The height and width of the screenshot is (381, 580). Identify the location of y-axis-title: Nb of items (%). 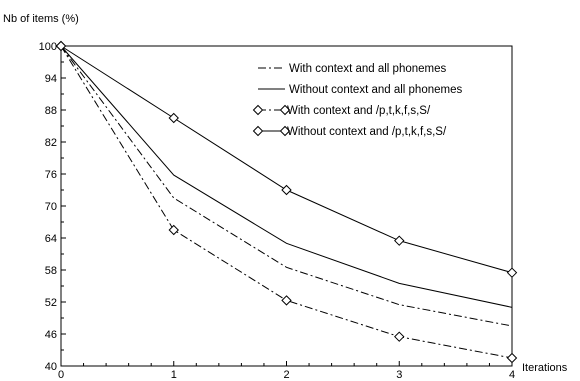
(41, 19).